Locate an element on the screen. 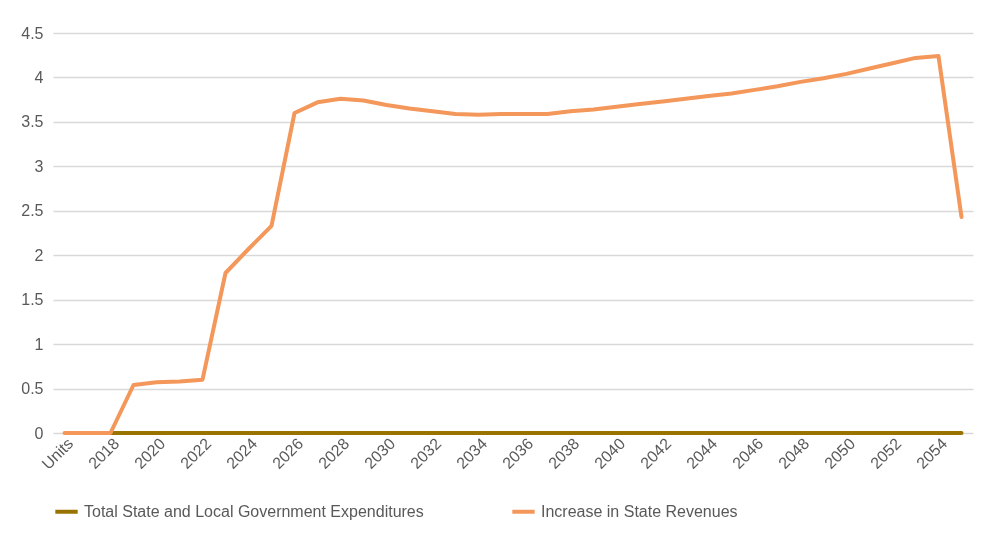 The image size is (1003, 535). y-tick-label: 2 is located at coordinates (39, 255).